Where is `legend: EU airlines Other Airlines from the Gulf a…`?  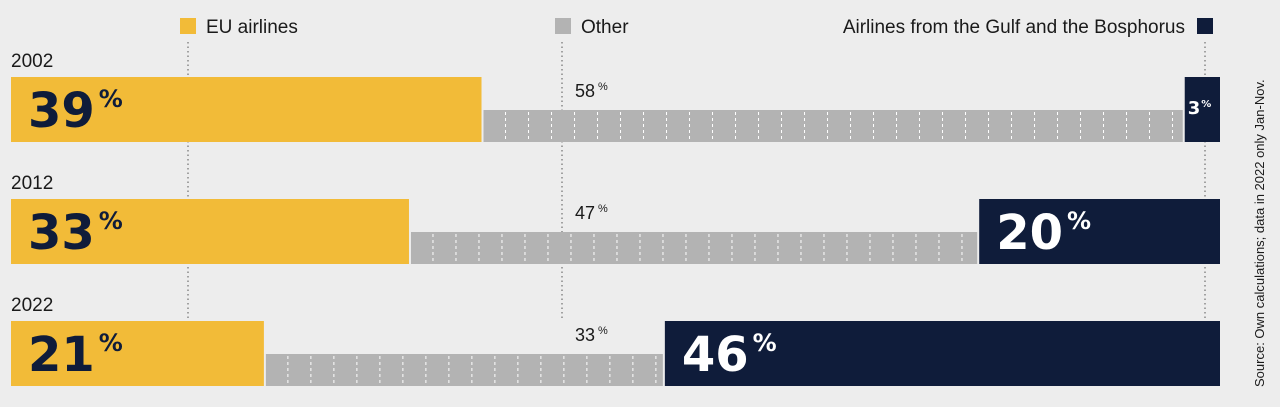 legend: EU airlines Other Airlines from the Gulf a… is located at coordinates (696, 27).